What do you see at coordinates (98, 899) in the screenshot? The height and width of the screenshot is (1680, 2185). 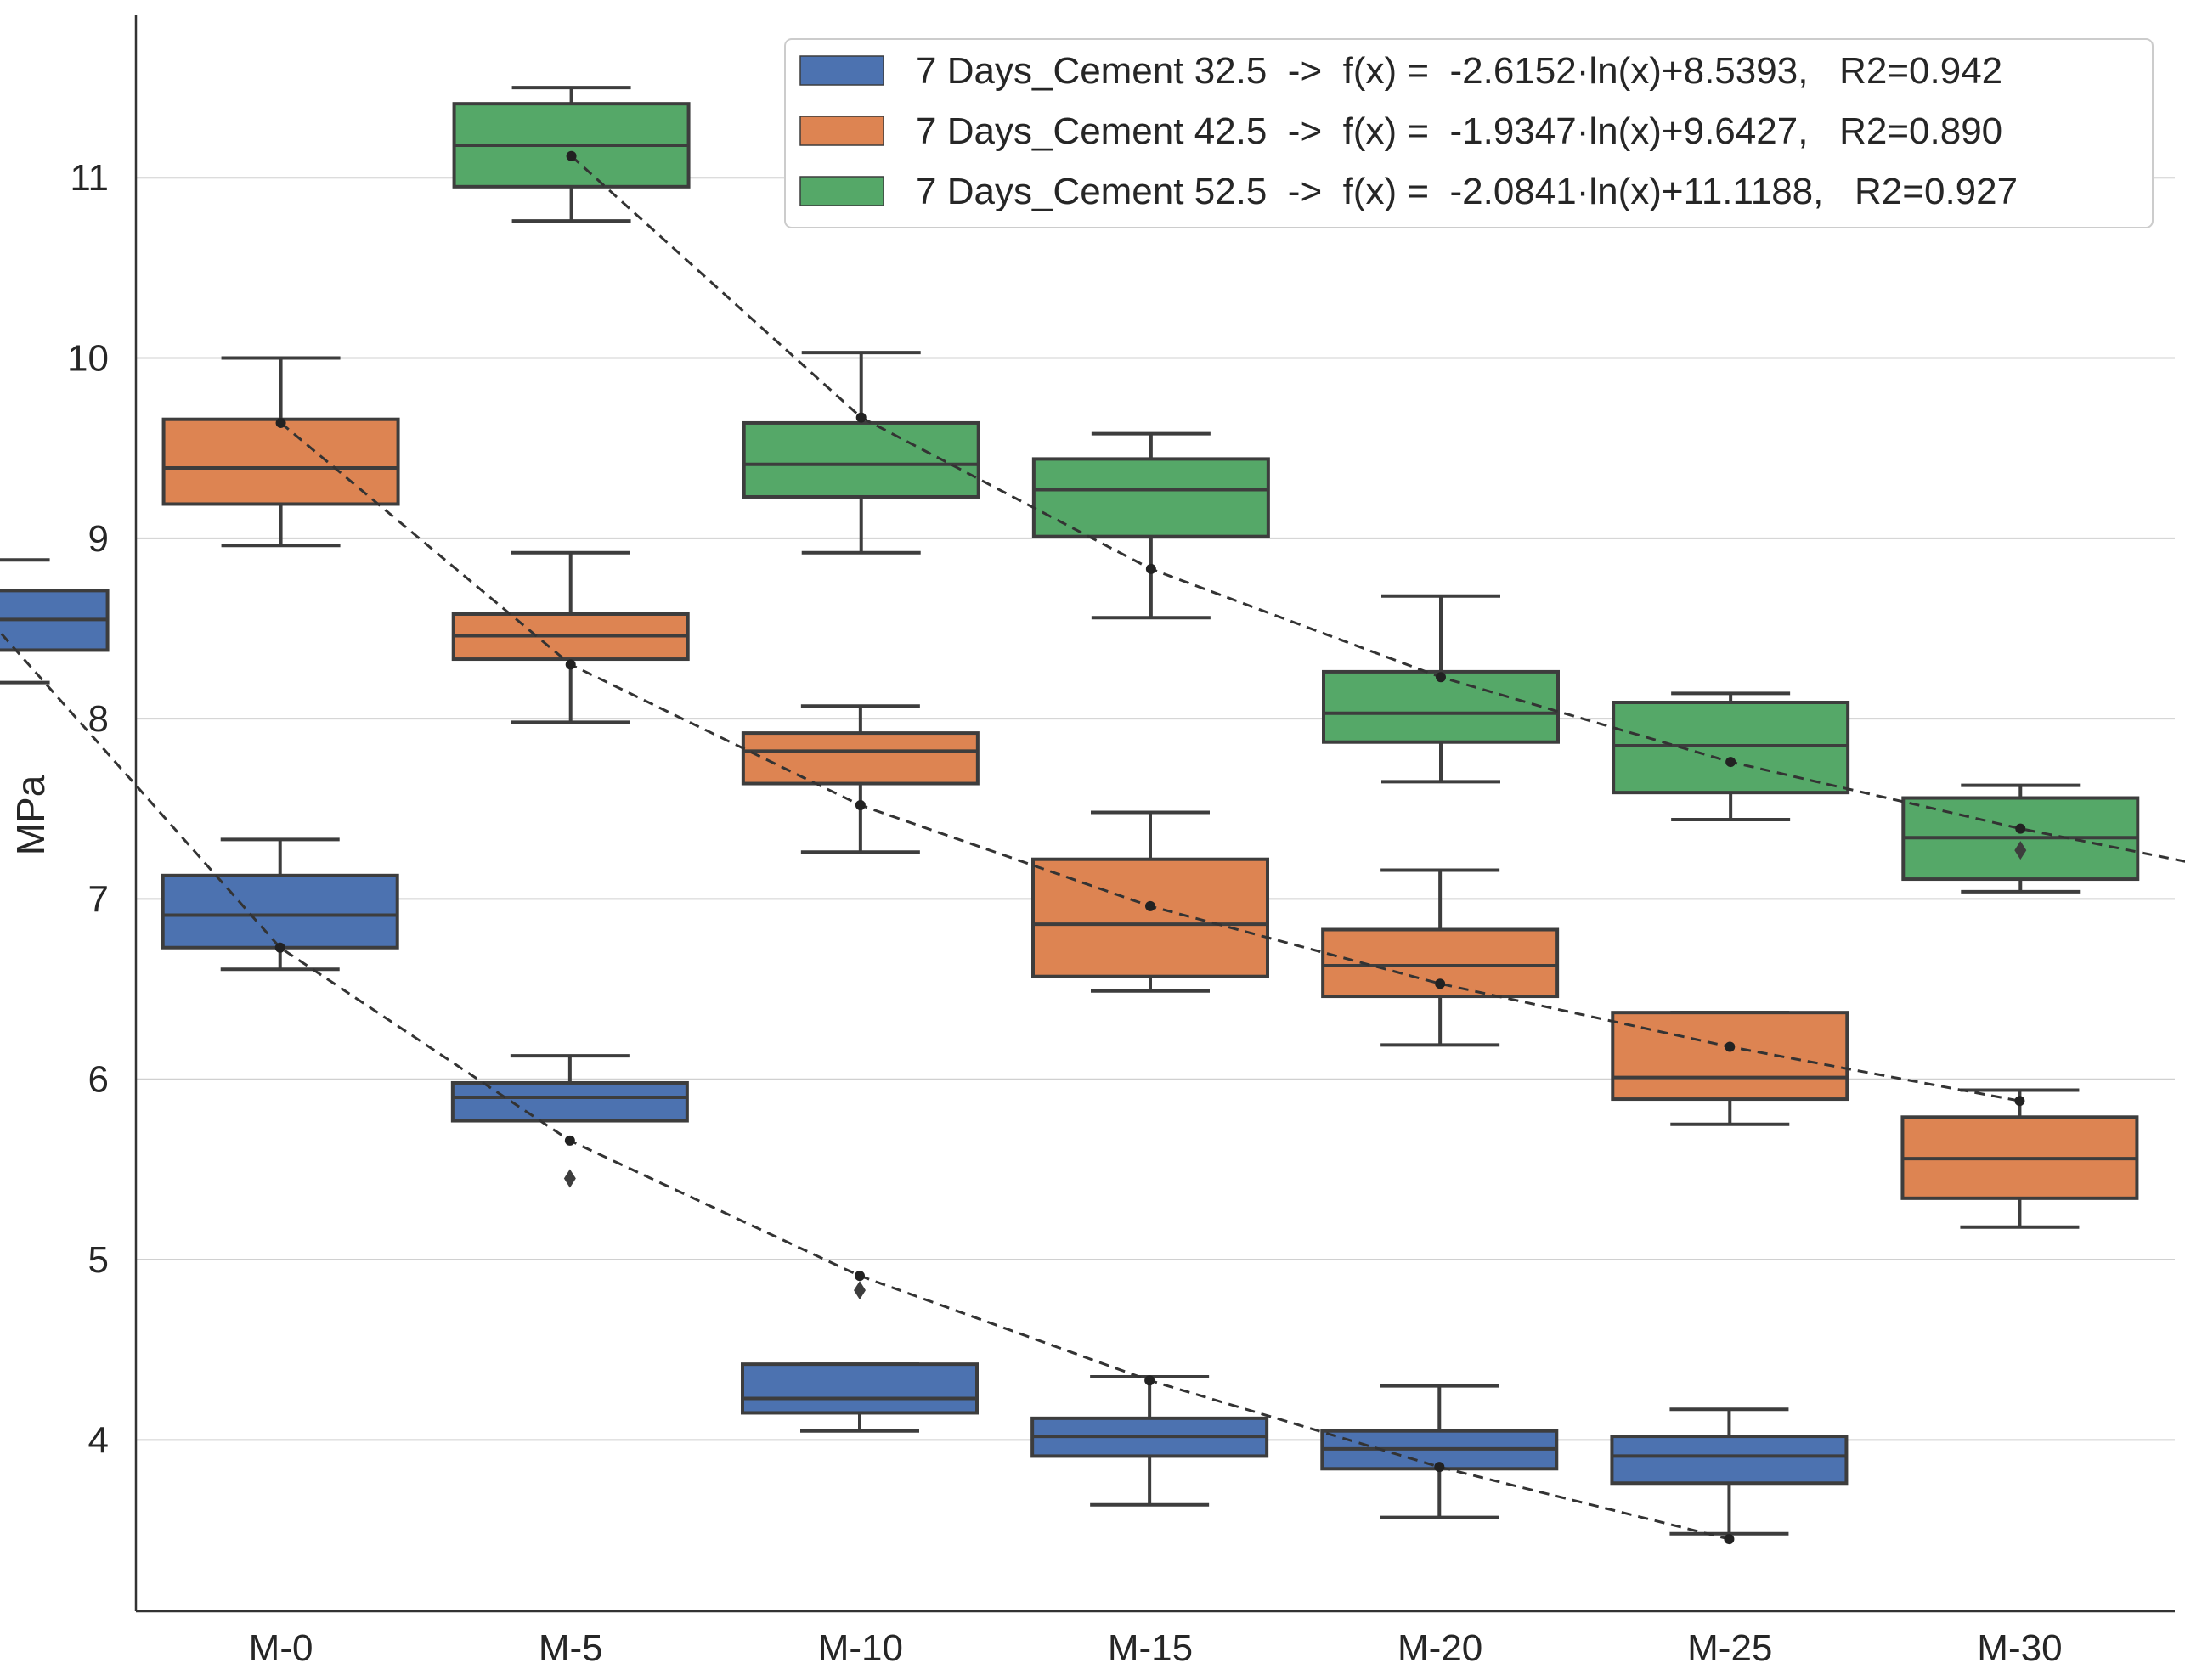 I see `y-tick-label: 7` at bounding box center [98, 899].